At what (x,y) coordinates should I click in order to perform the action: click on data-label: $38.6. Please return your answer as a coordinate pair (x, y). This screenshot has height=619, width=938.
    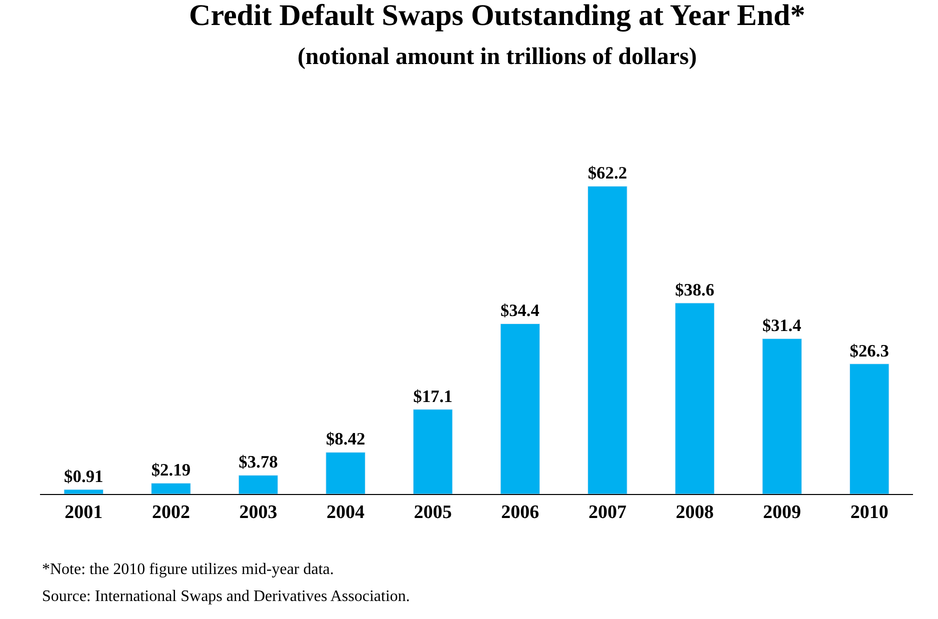
    Looking at the image, I should click on (695, 289).